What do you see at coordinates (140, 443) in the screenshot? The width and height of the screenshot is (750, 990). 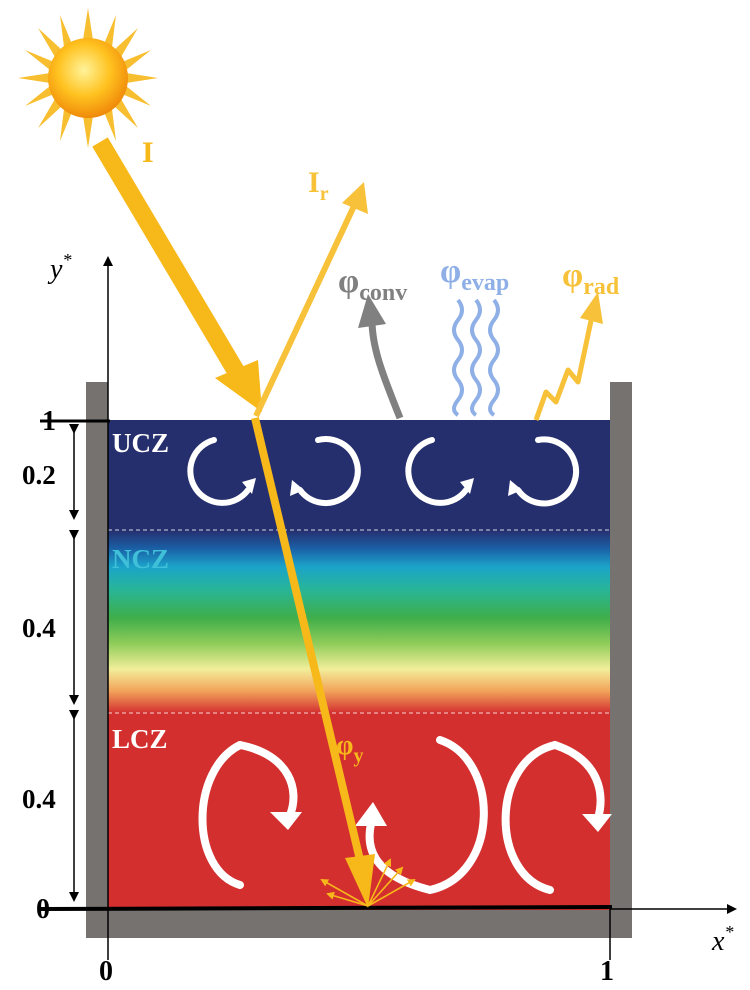 I see `ucz-label: UCZ` at bounding box center [140, 443].